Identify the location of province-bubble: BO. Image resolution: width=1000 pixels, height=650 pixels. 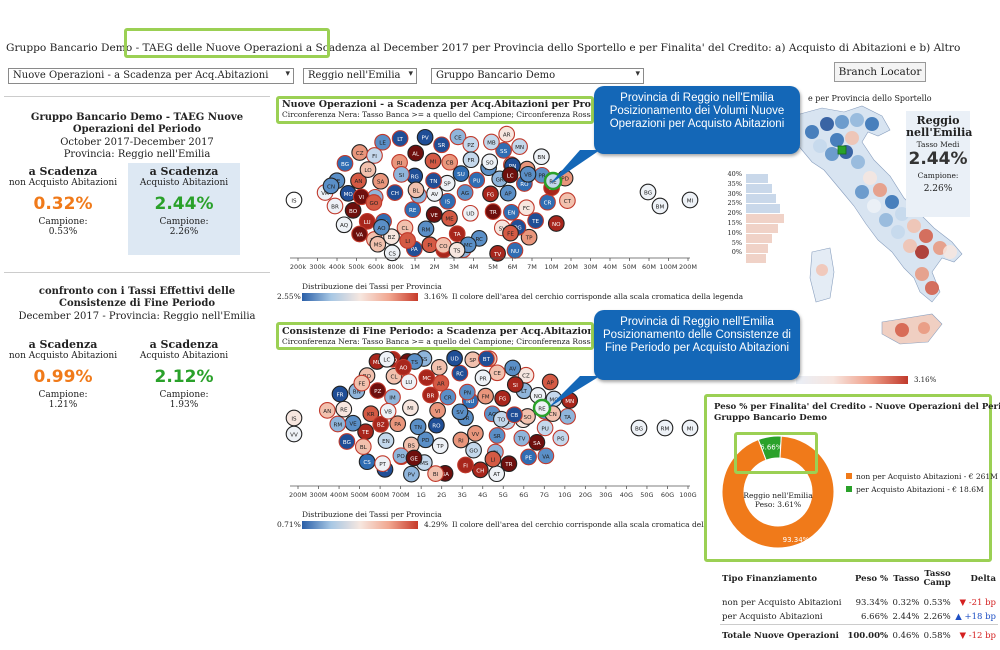
(353, 210).